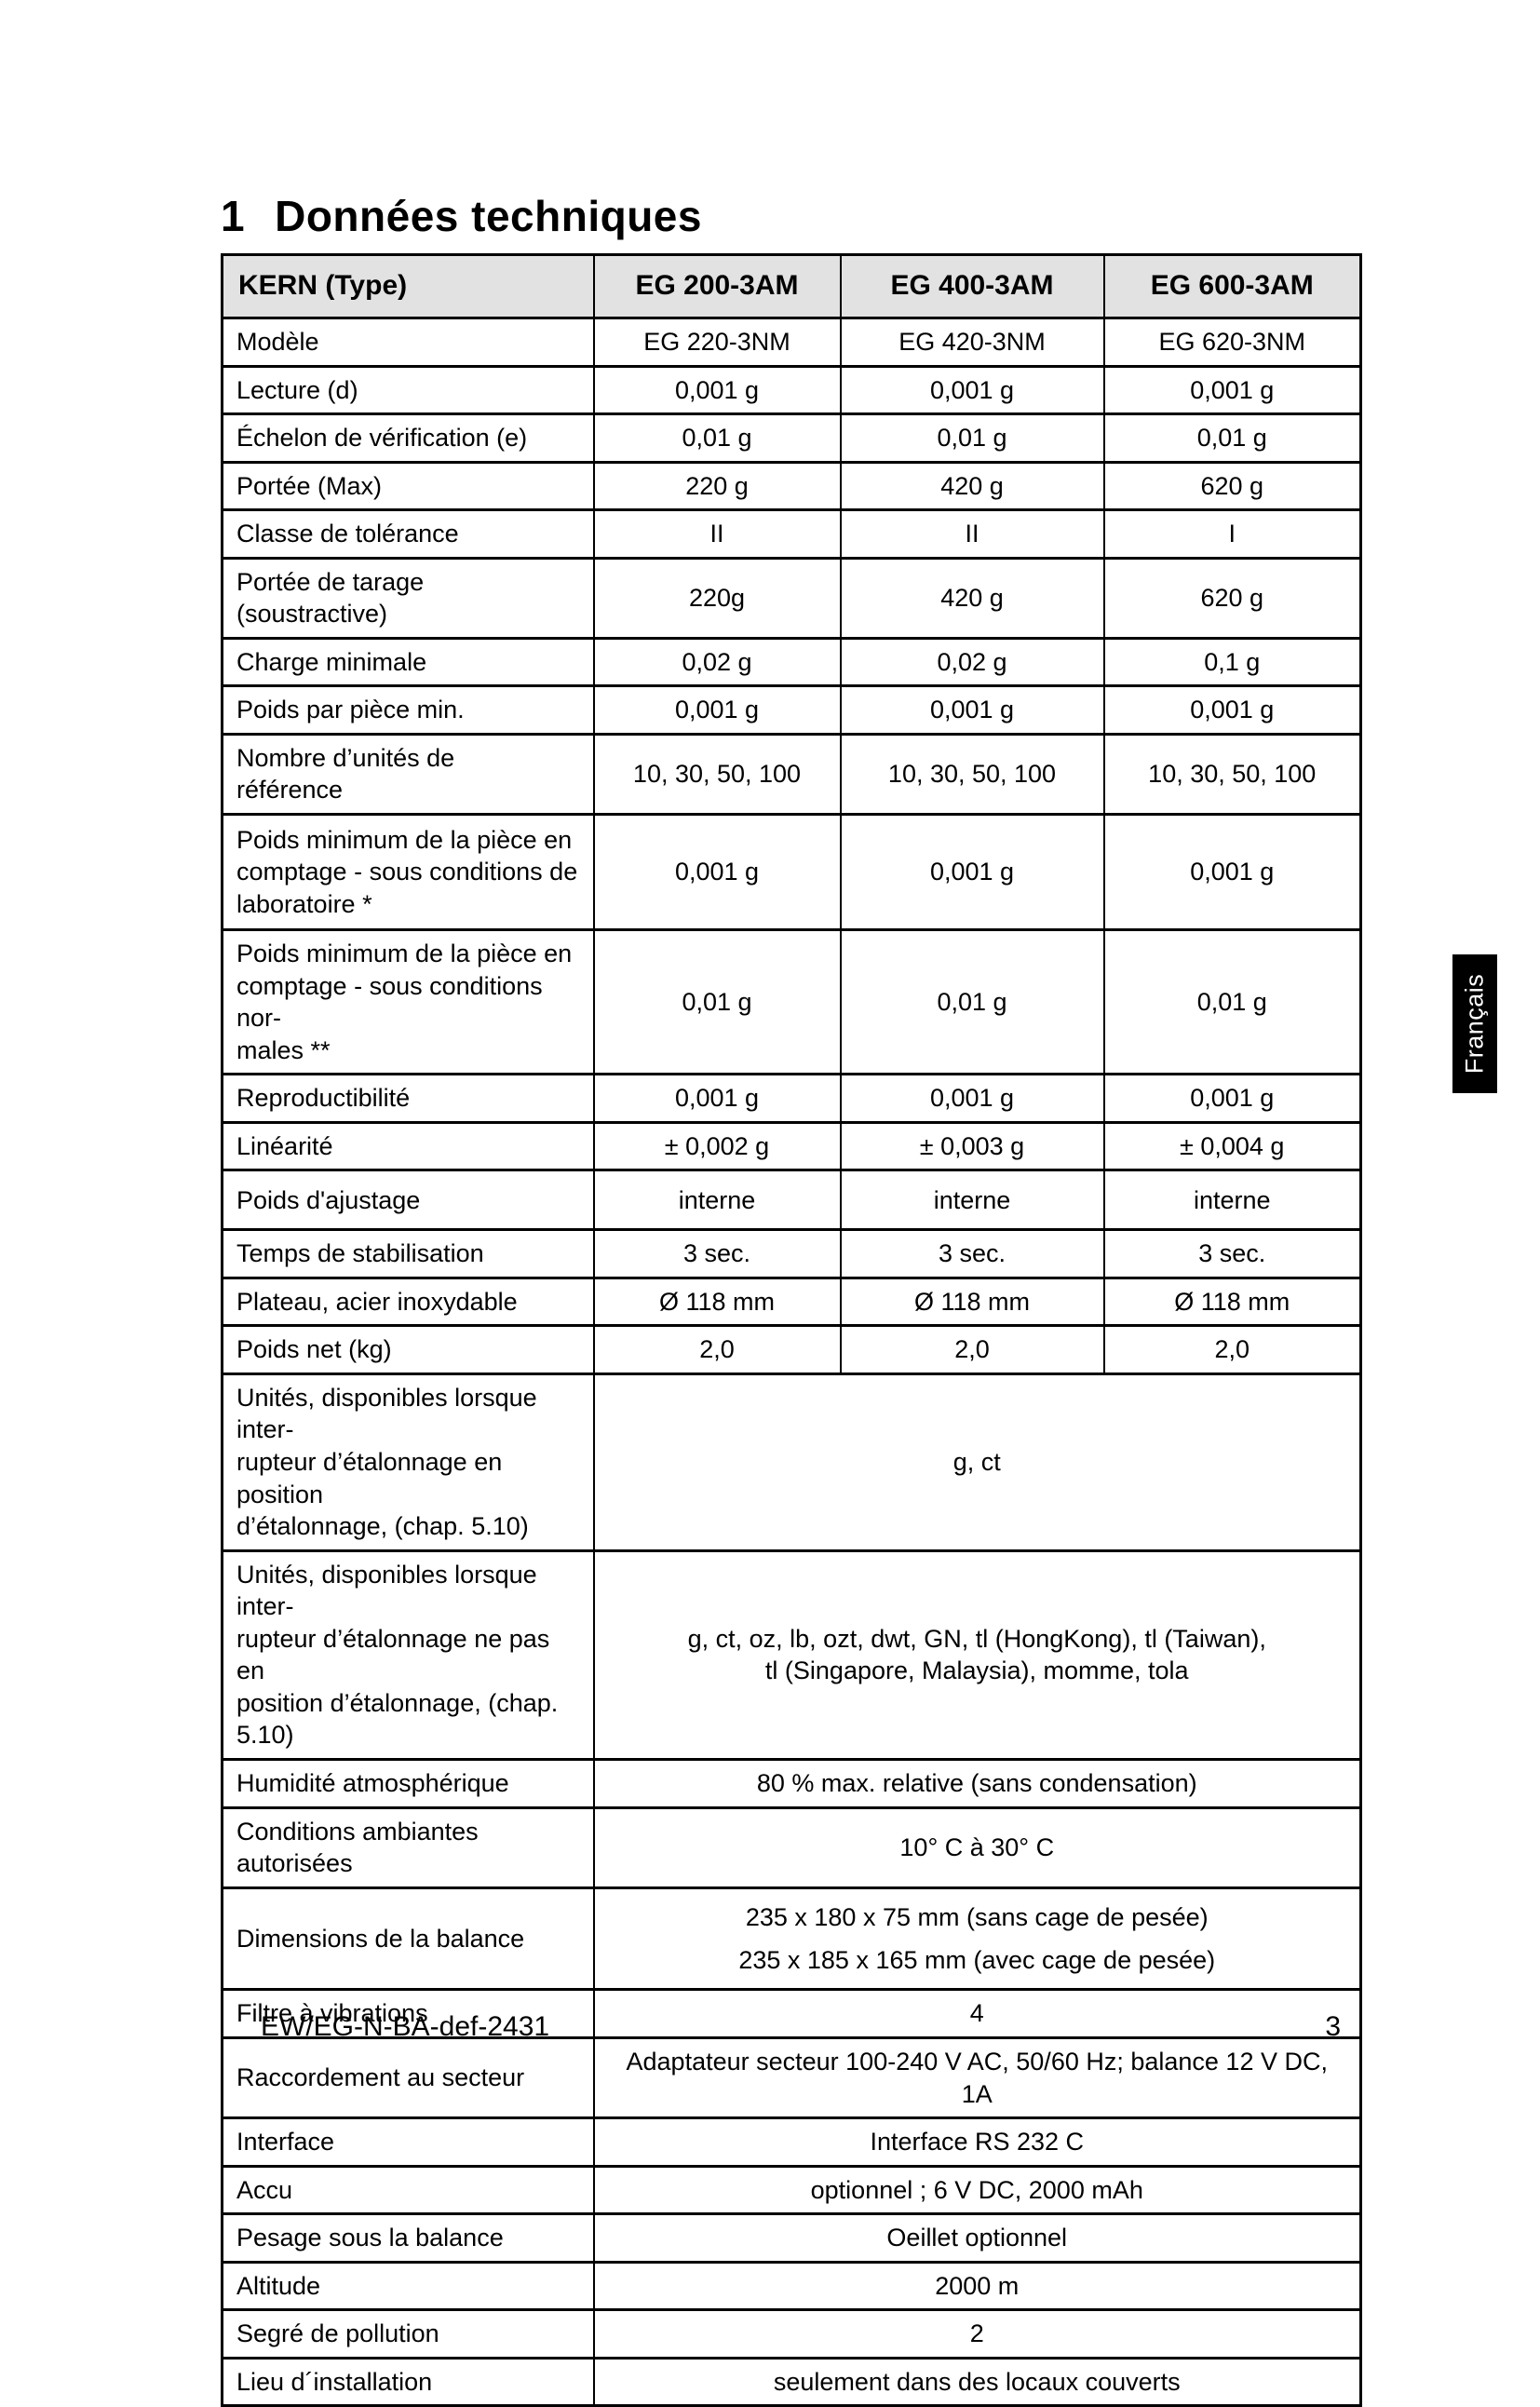 The height and width of the screenshot is (2407, 1540). What do you see at coordinates (408, 342) in the screenshot?
I see `row-label: Modèle` at bounding box center [408, 342].